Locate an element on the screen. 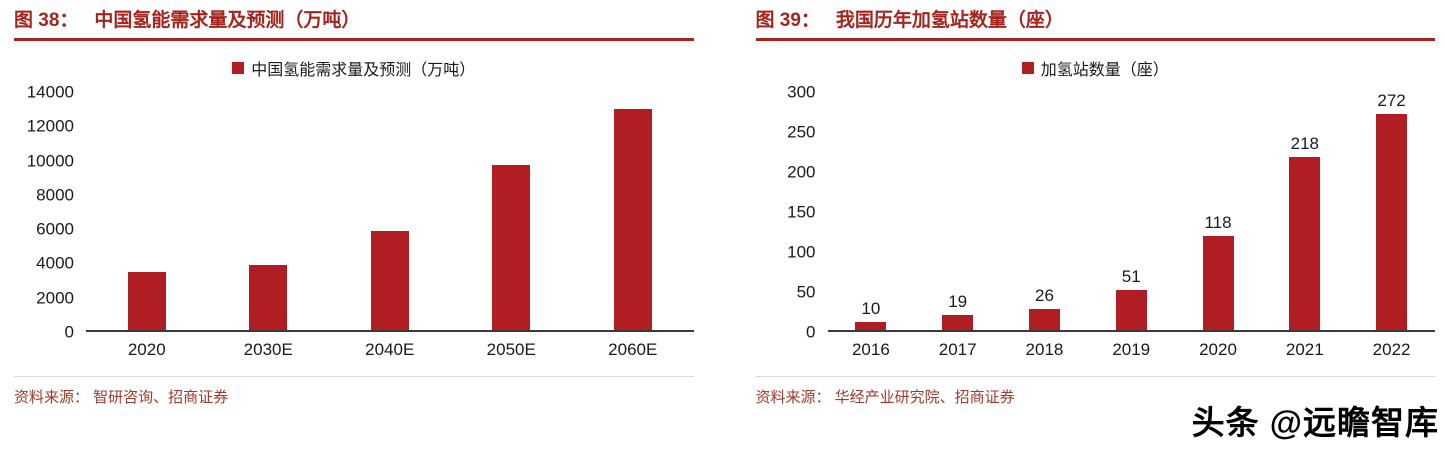 Image resolution: width=1447 pixels, height=450 pixels. x-axis: 2020 2030E 2040E 2050E 2060E is located at coordinates (354, 350).